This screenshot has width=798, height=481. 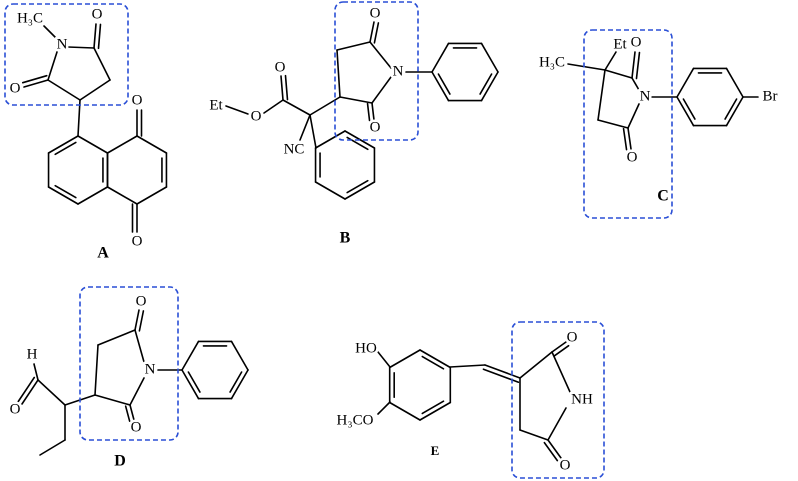 What do you see at coordinates (582, 399) in the screenshot?
I see `atom-label: NH` at bounding box center [582, 399].